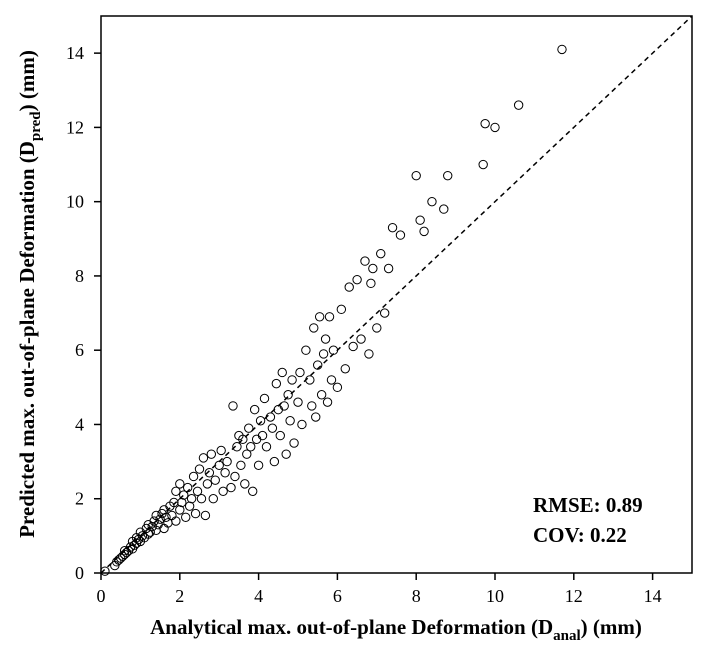 This screenshot has height=658, width=720. What do you see at coordinates (574, 596) in the screenshot?
I see `x-tick-label: 12` at bounding box center [574, 596].